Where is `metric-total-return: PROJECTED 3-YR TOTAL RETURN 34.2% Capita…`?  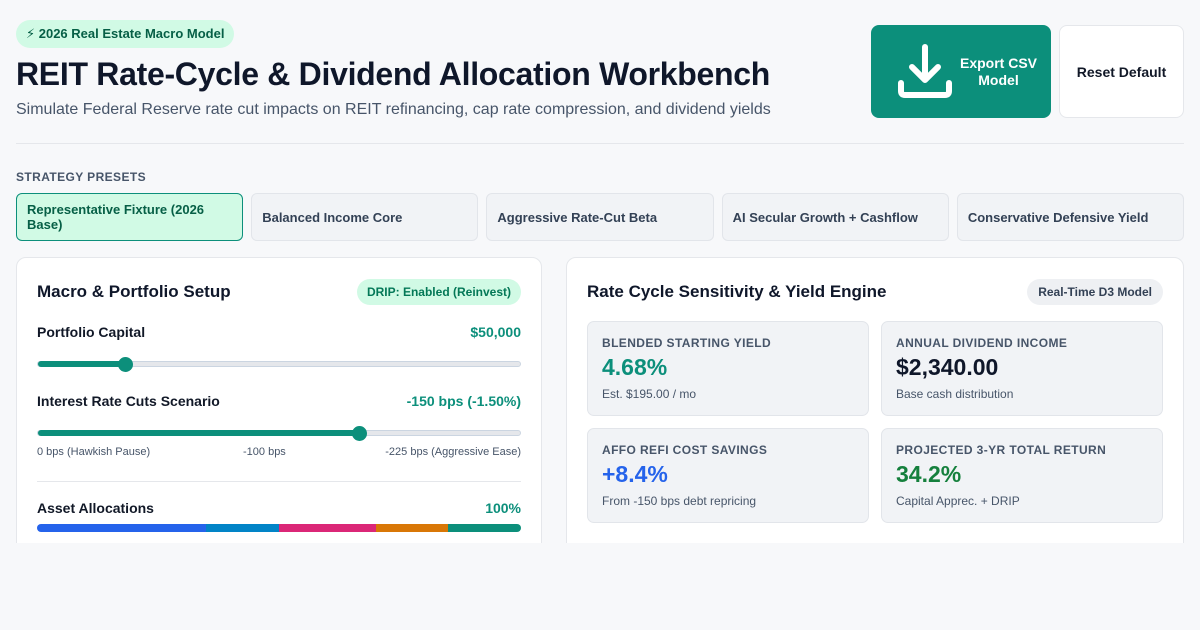
metric-total-return: PROJECTED 3-YR TOTAL RETURN 34.2% Capita… is located at coordinates (1022, 475).